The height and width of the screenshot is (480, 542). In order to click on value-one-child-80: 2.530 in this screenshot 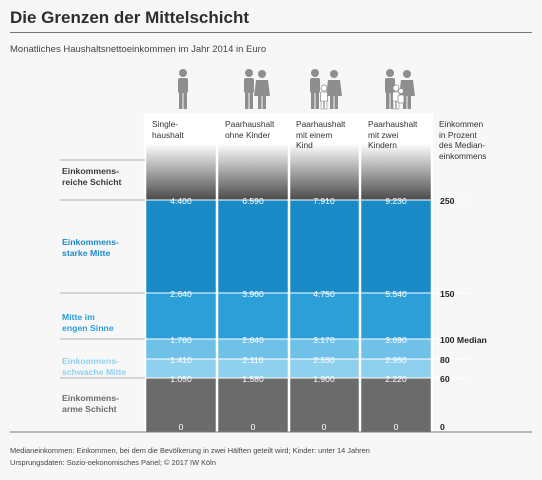, I will do `click(324, 360)`.